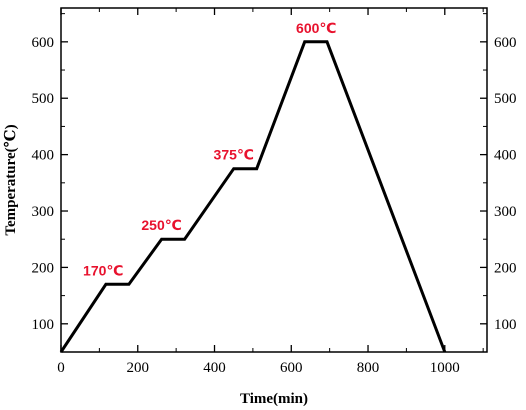  Describe the element at coordinates (505, 156) in the screenshot. I see `y-tick-label-right: 400` at that location.